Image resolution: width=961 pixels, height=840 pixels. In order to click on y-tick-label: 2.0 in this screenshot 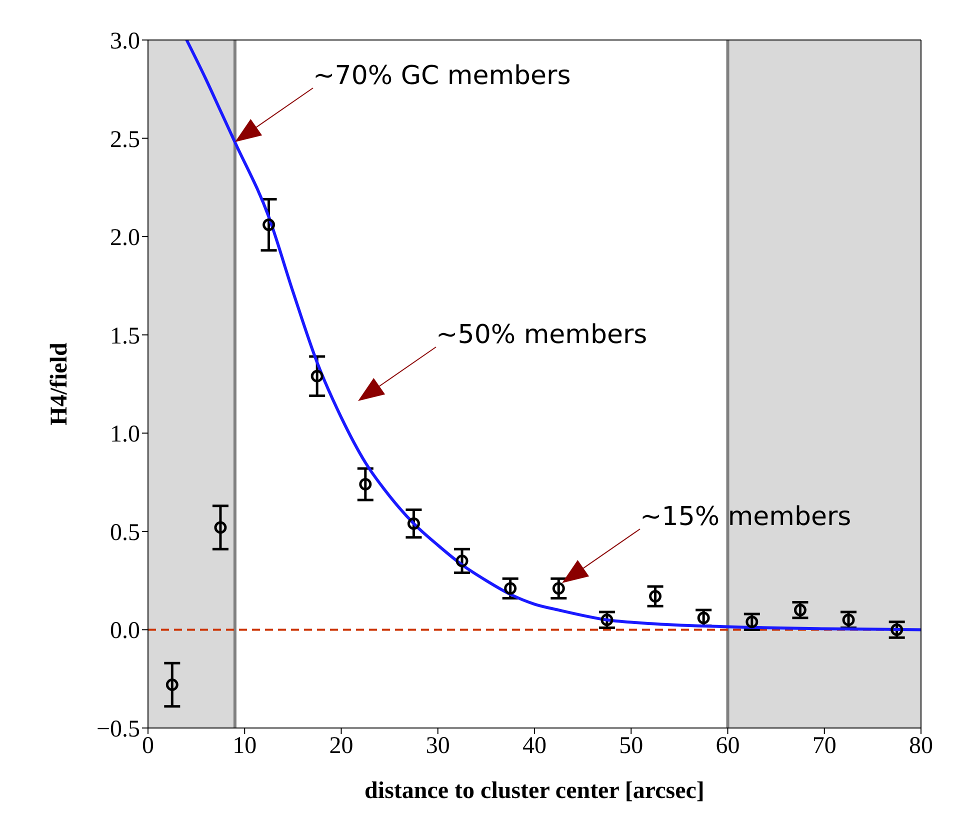, I will do `click(125, 238)`.